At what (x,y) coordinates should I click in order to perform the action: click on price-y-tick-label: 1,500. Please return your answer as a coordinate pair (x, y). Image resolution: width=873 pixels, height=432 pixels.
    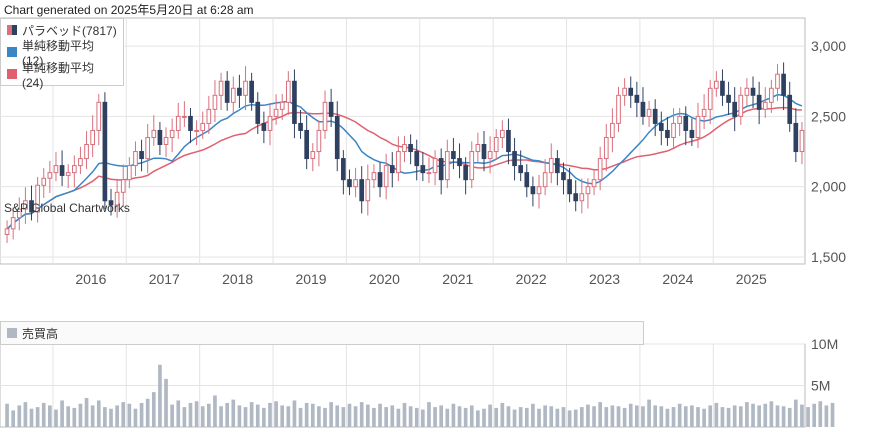
    Looking at the image, I should click on (828, 257).